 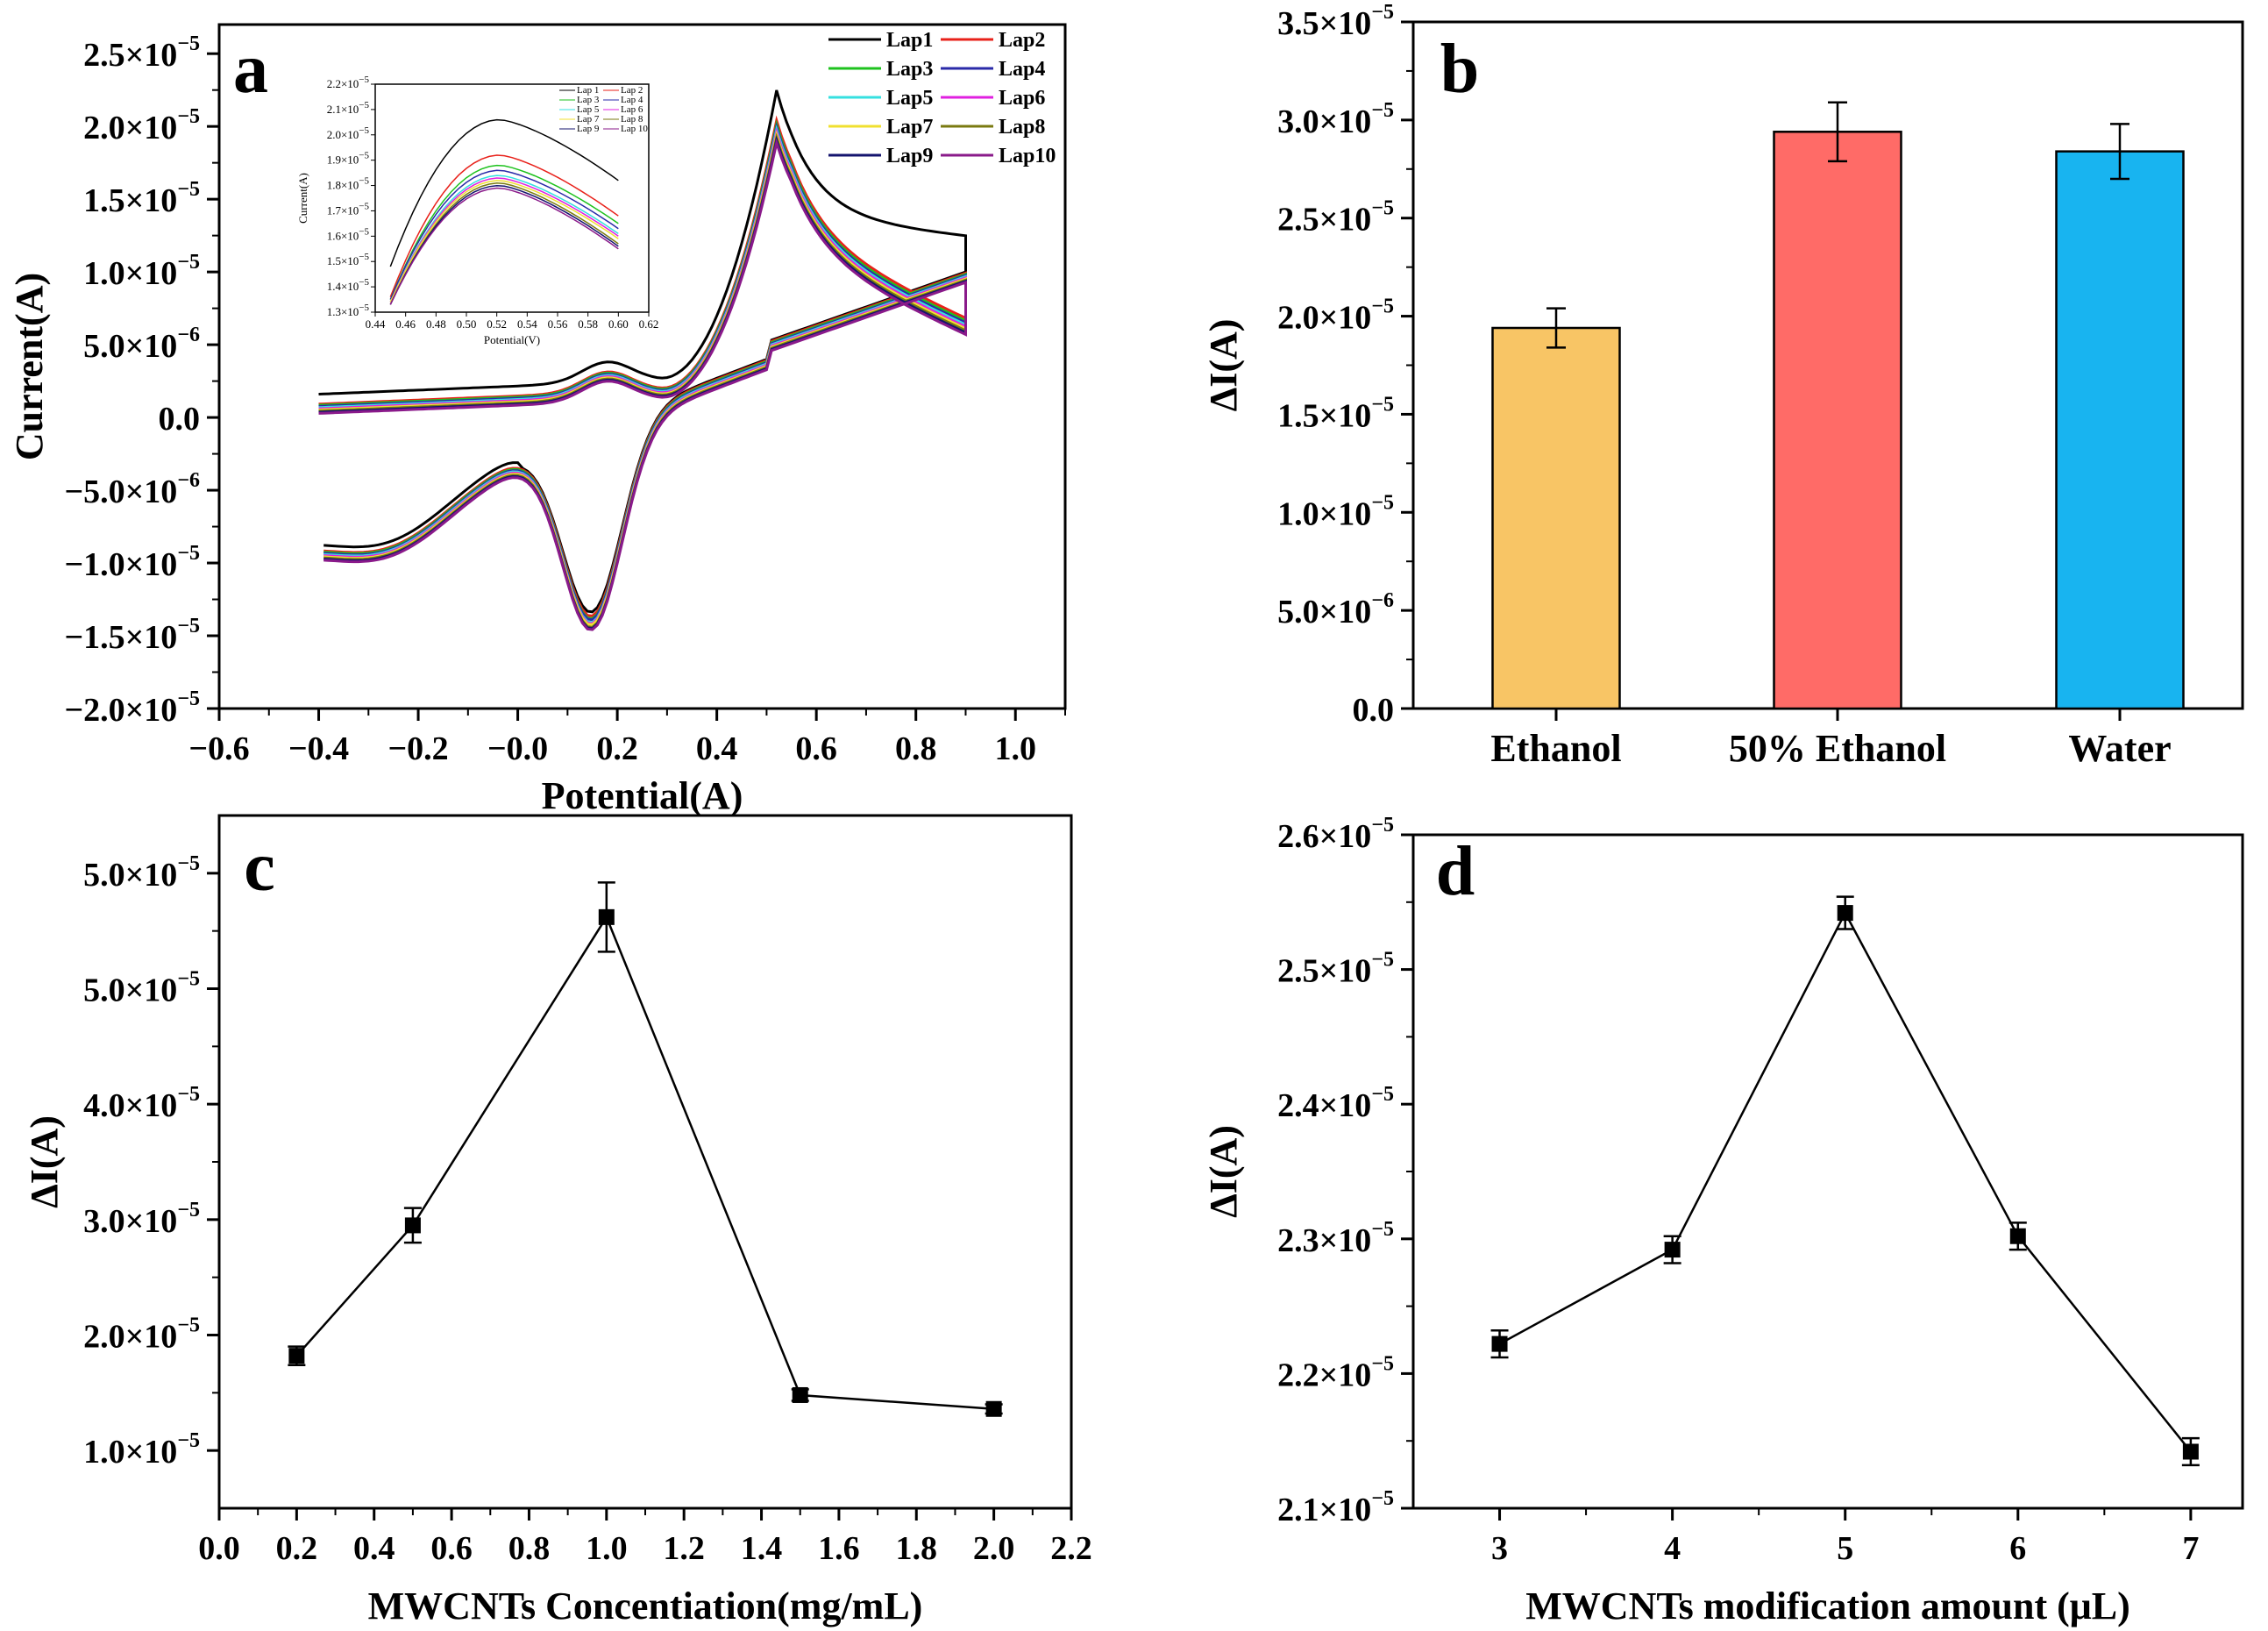 I want to click on x-tick-label: 1.4, so click(x=762, y=1548).